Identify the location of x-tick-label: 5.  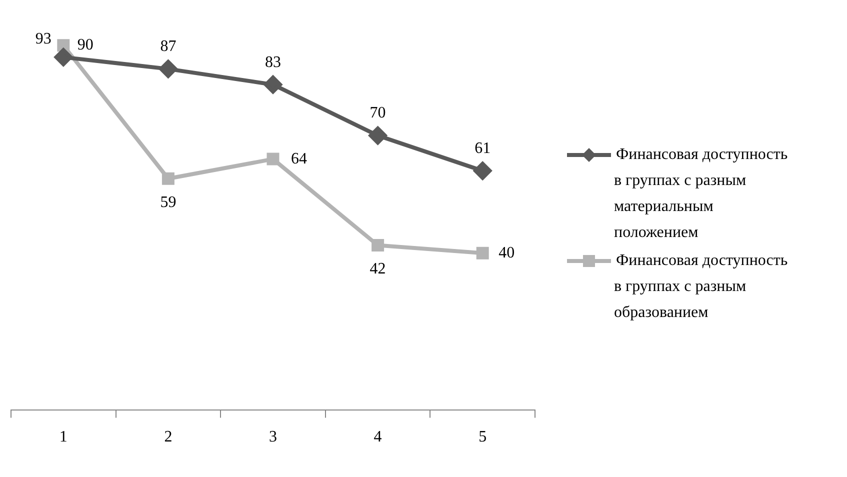
(482, 437).